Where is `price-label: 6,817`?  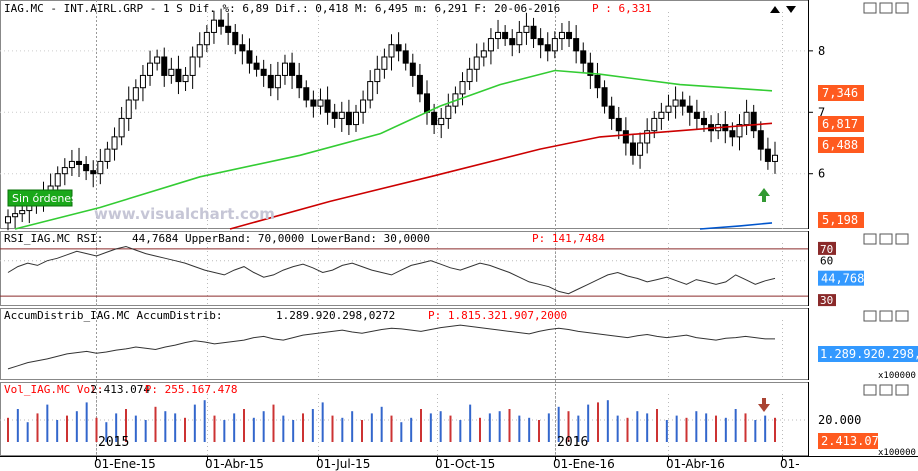 price-label: 6,817 is located at coordinates (840, 124).